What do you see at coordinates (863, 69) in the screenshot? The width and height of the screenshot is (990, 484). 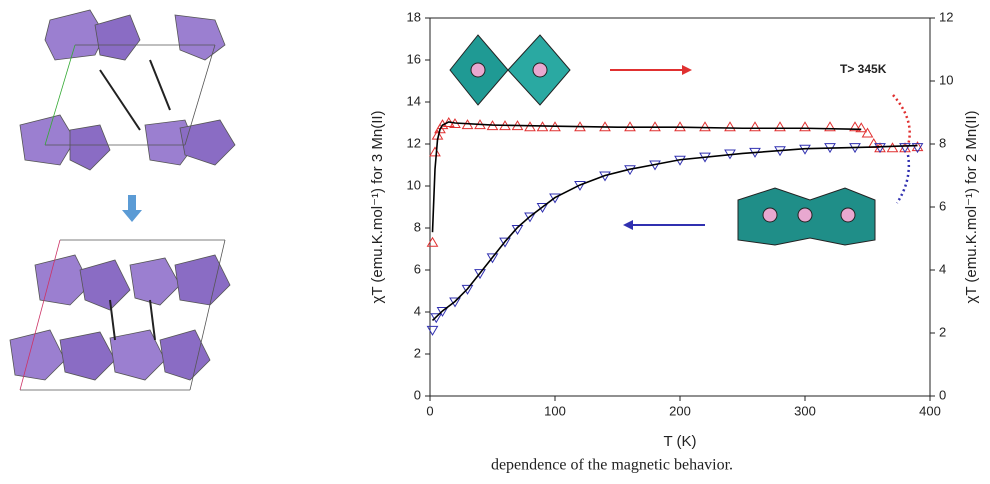 I see `annotation: T> 345K` at bounding box center [863, 69].